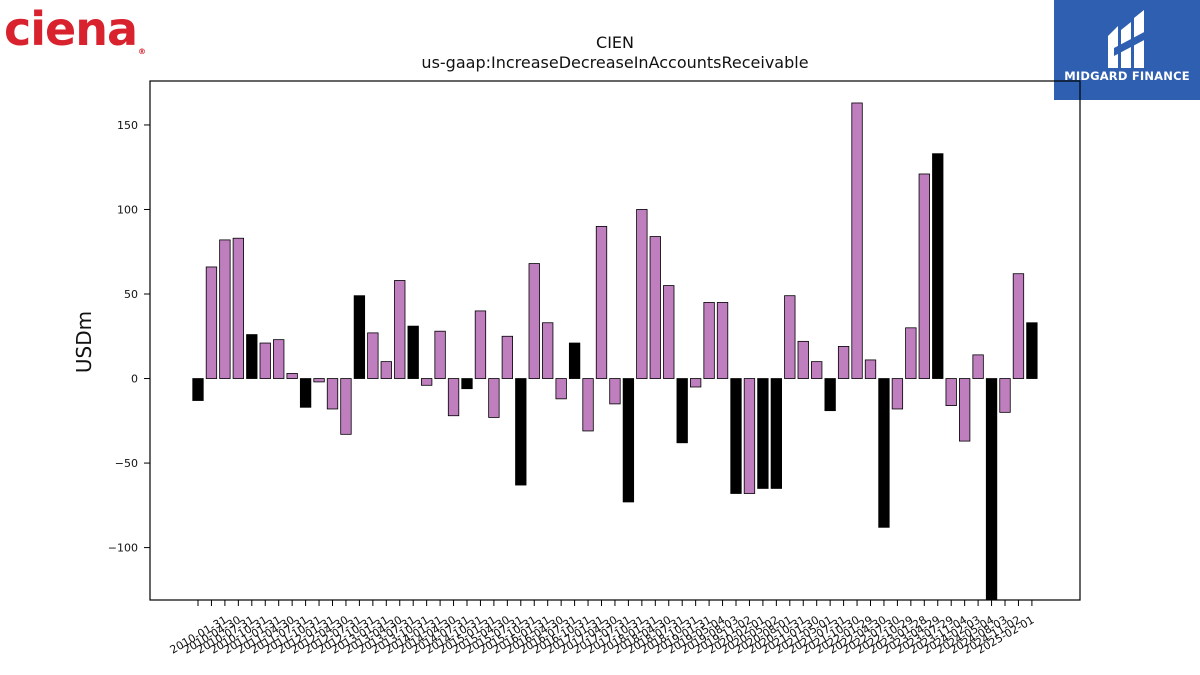 This screenshot has height=675, width=1200. What do you see at coordinates (131, 294) in the screenshot?
I see `y-tick-label: 50` at bounding box center [131, 294].